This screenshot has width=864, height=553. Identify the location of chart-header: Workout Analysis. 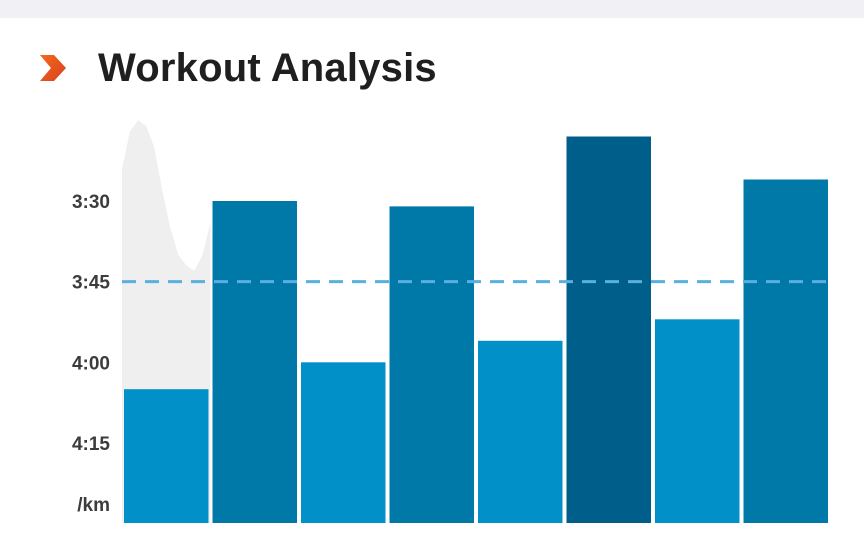
(237, 68).